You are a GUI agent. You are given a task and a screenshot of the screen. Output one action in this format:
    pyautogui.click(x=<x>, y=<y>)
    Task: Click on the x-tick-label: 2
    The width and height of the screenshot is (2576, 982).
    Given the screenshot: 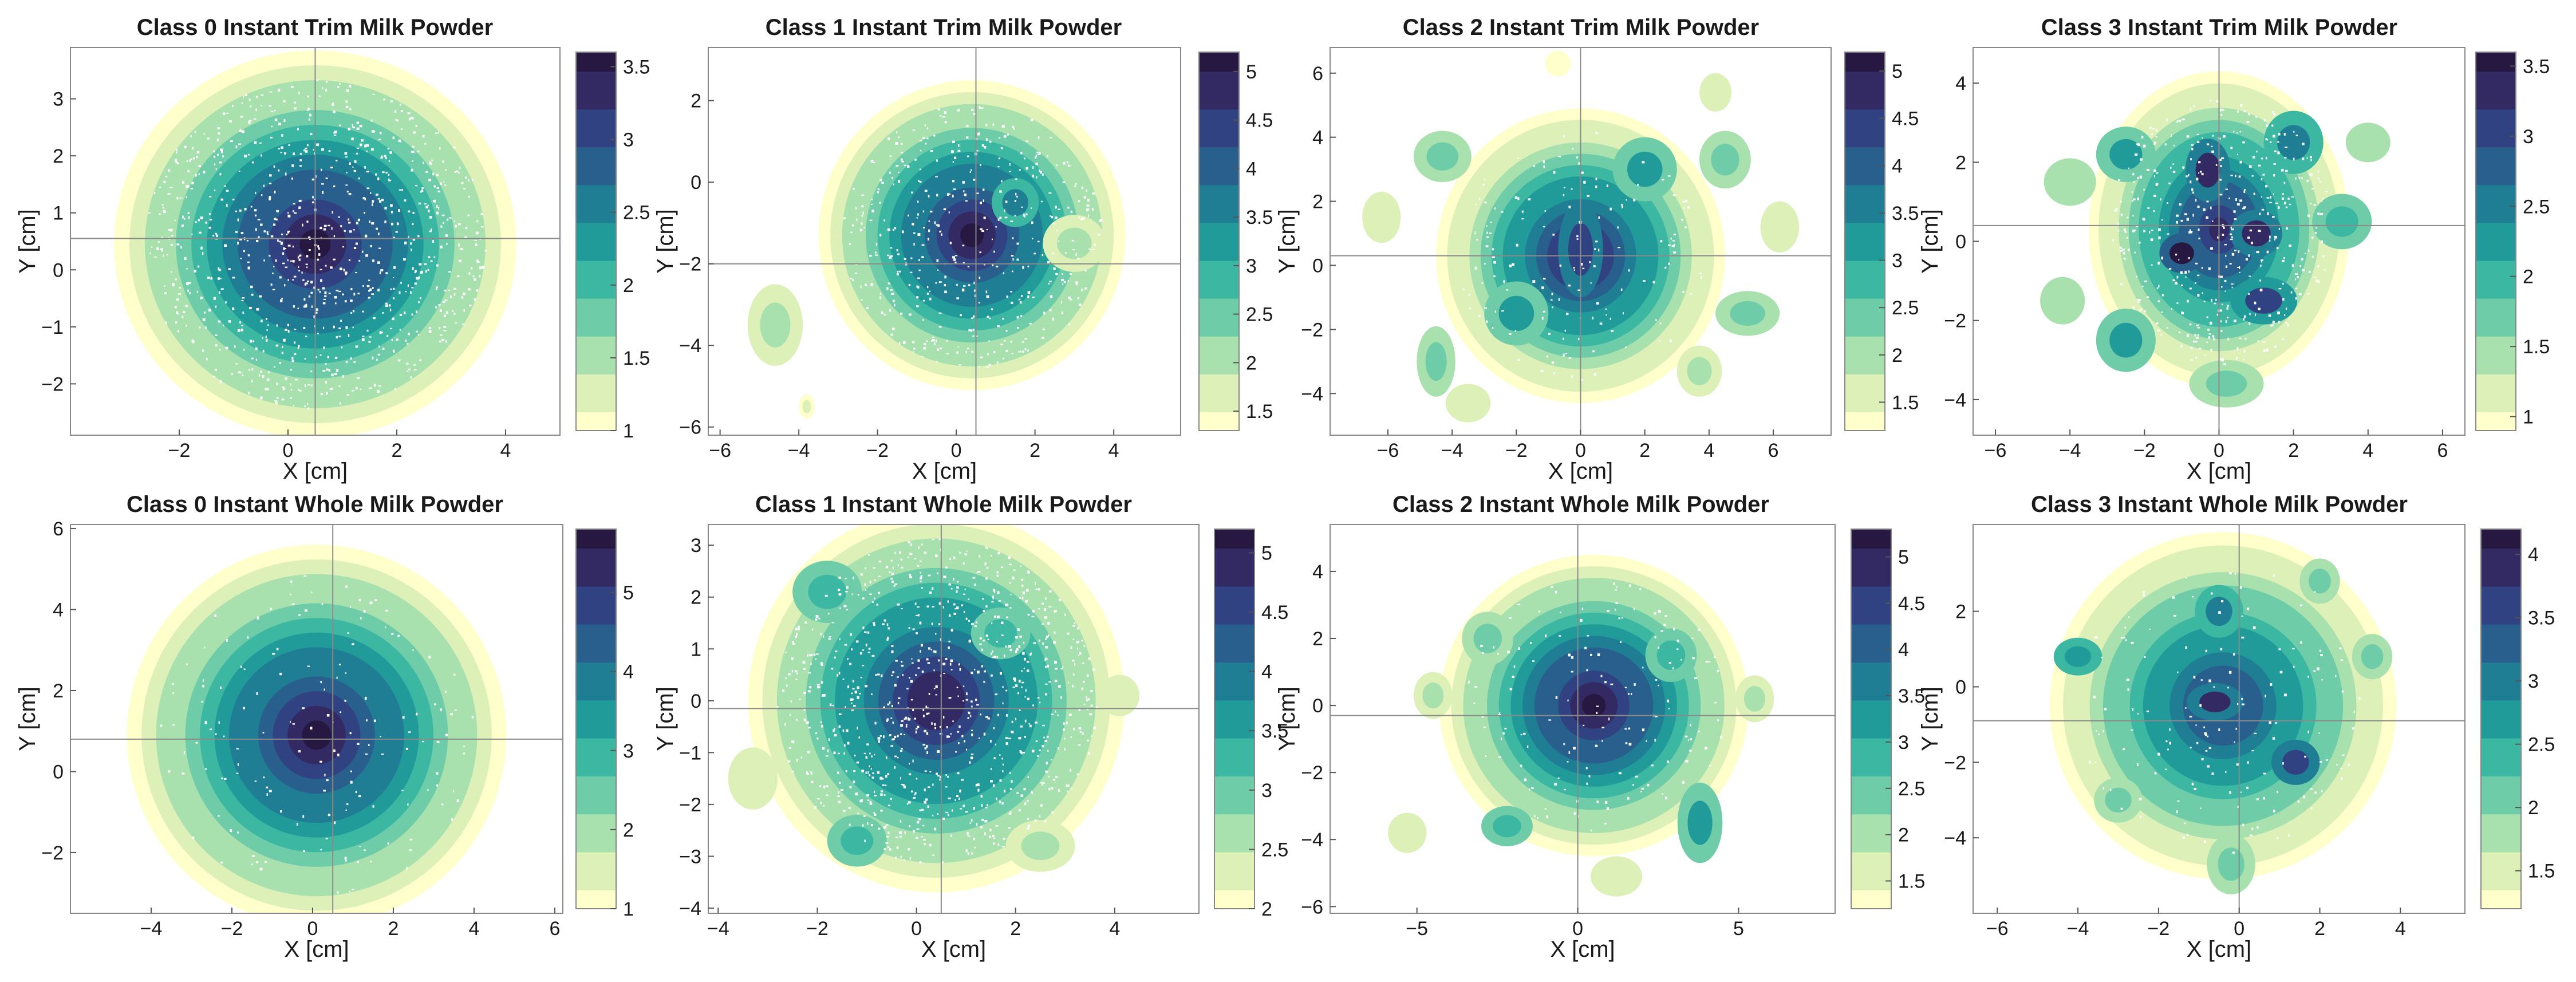 What is the action you would take?
    pyautogui.click(x=393, y=929)
    